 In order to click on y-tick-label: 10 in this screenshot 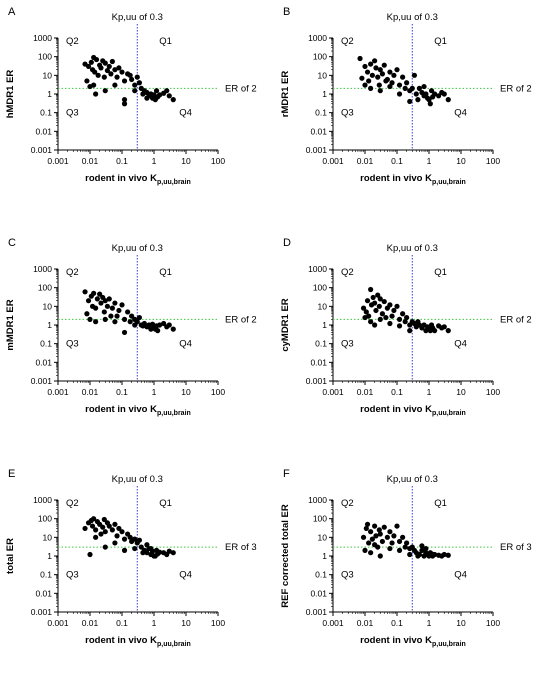, I will do `click(323, 306)`.